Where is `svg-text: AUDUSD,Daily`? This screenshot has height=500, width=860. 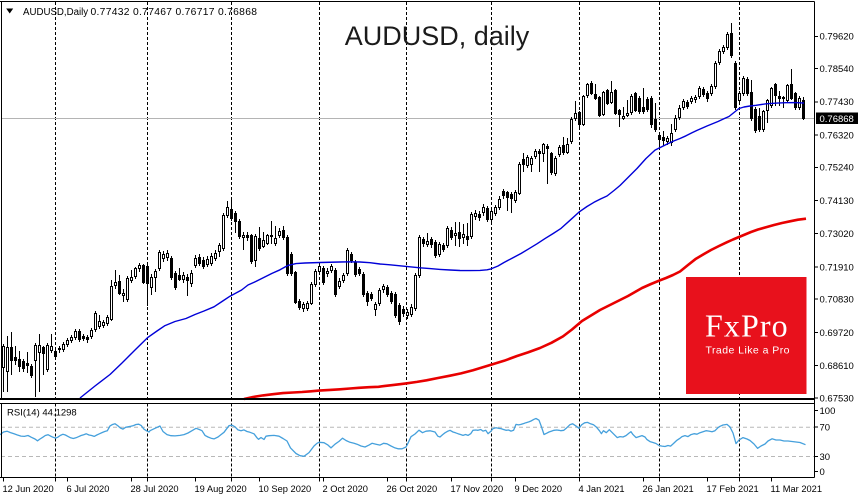 svg-text: AUDUSD,Daily is located at coordinates (55, 12).